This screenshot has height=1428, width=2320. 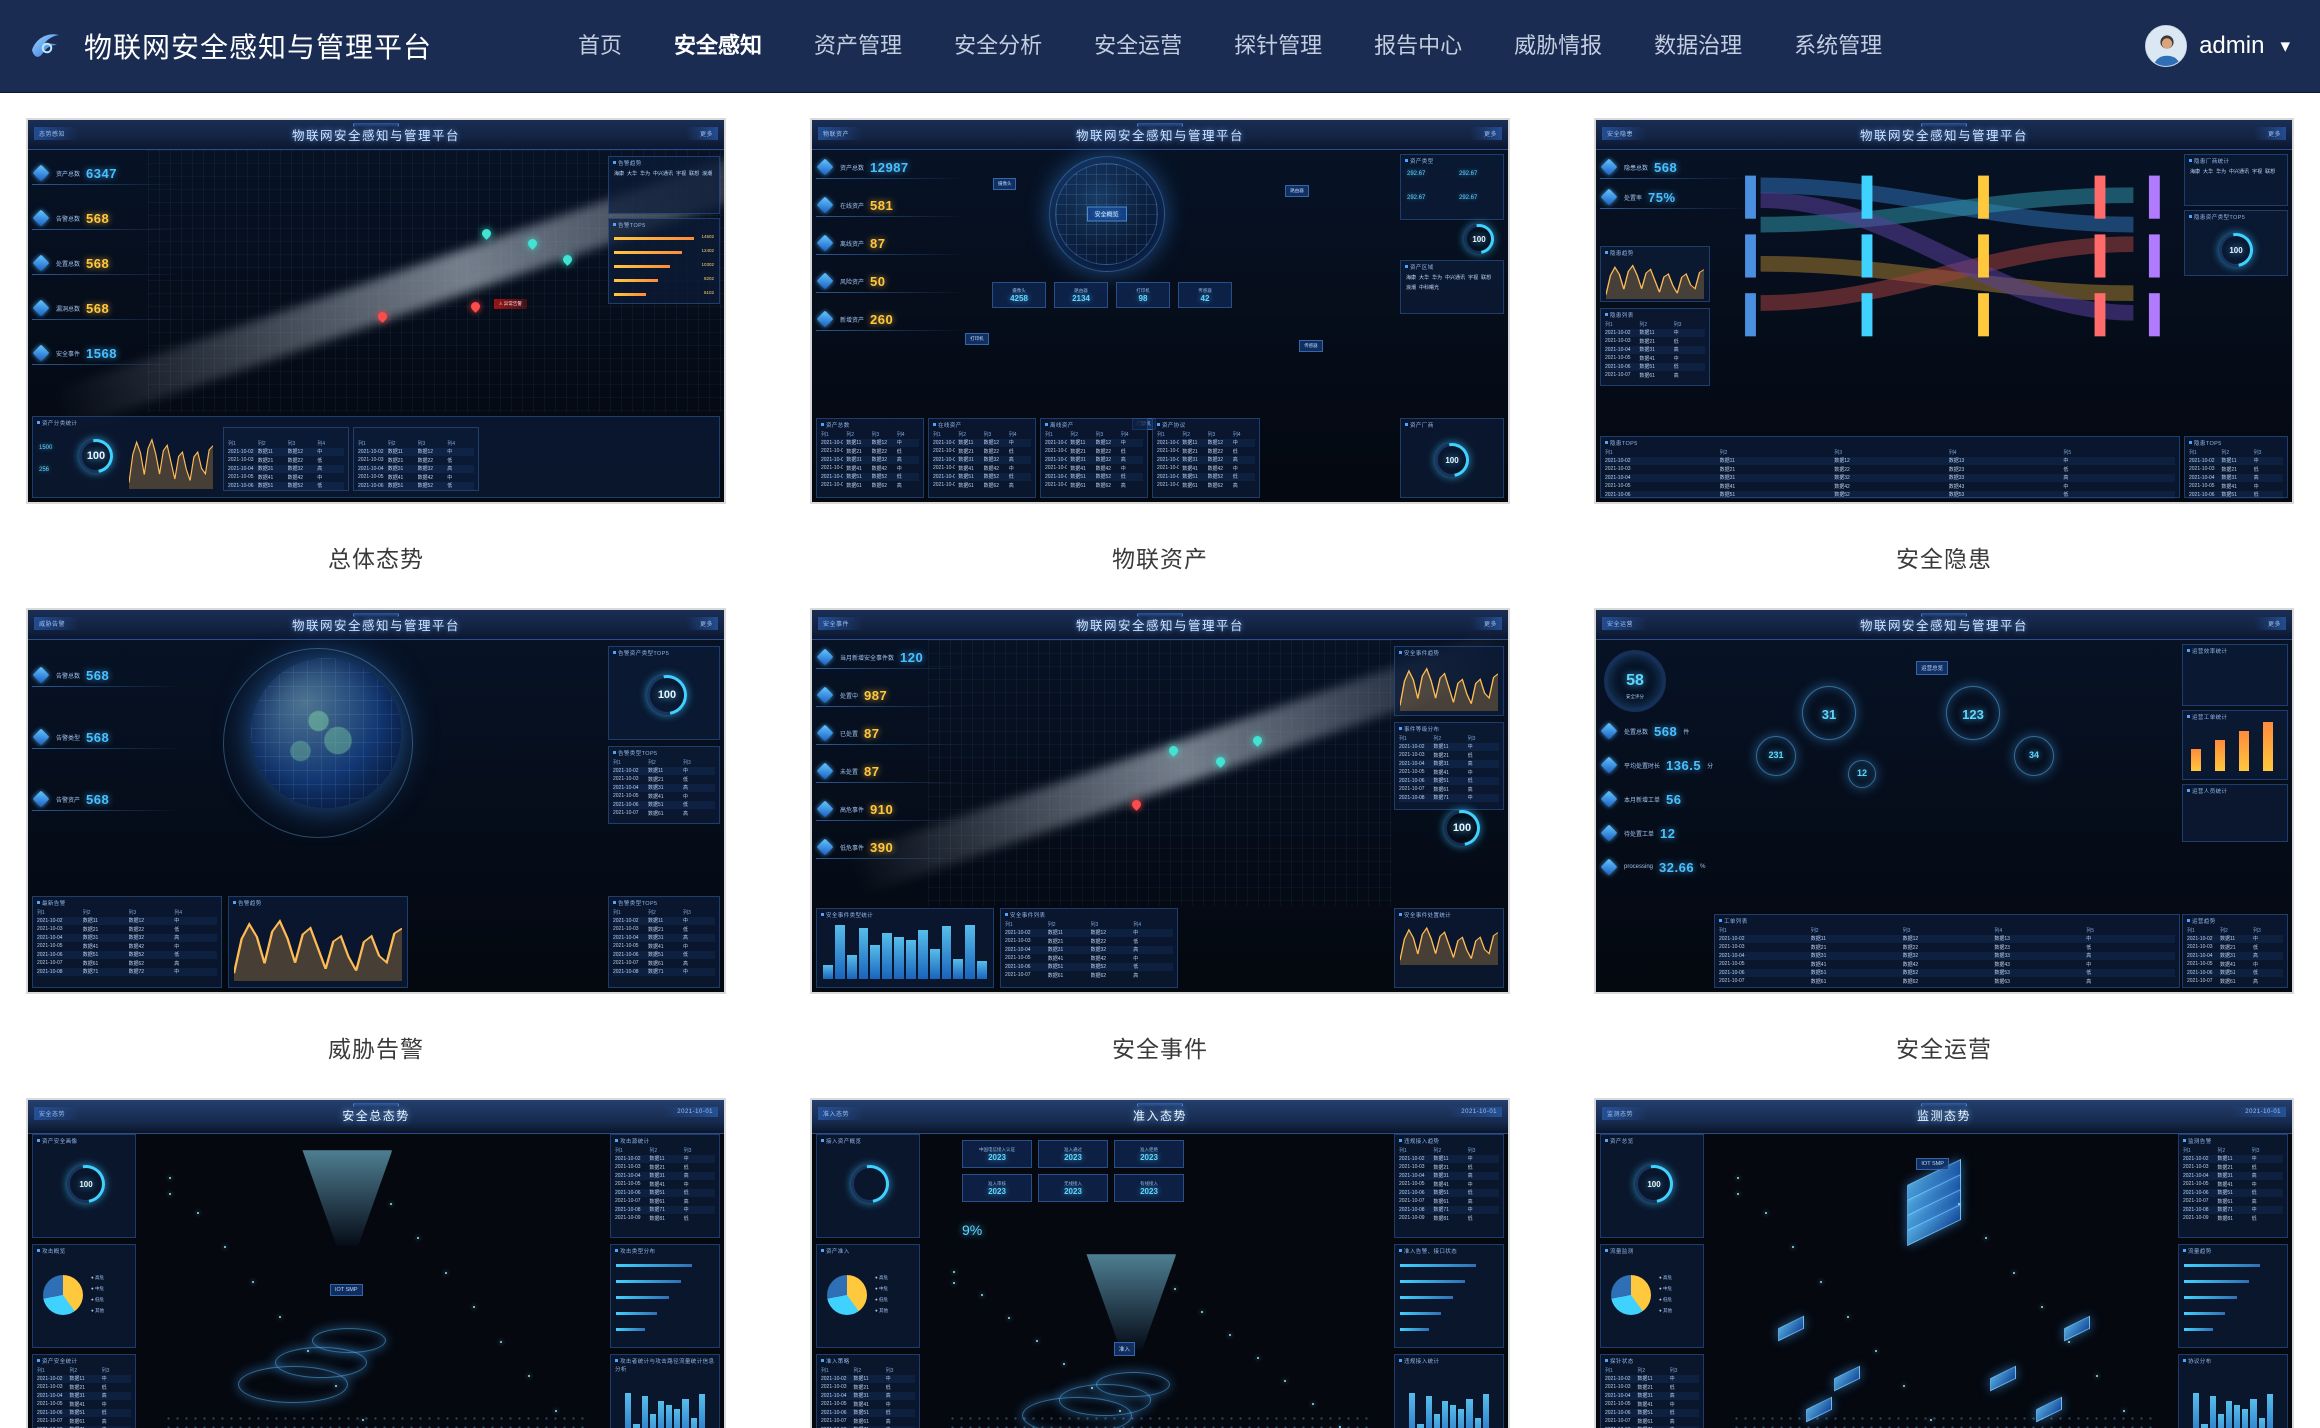 I want to click on table-cell: 数据12, so click(x=991, y=443).